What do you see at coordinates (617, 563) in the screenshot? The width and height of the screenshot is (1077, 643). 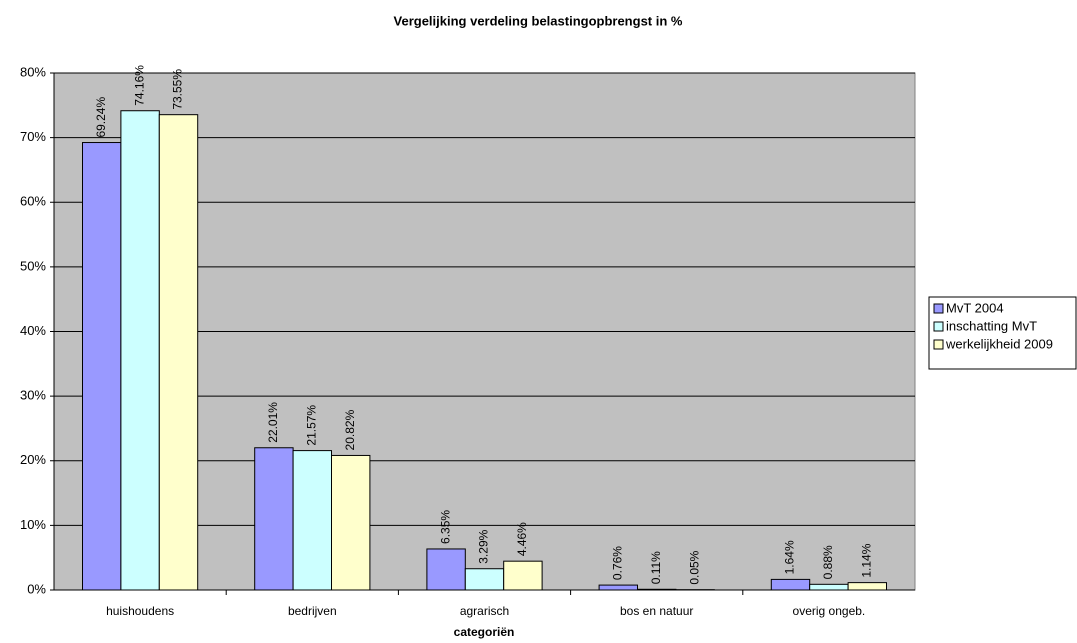 I see `data-label: 0.76%` at bounding box center [617, 563].